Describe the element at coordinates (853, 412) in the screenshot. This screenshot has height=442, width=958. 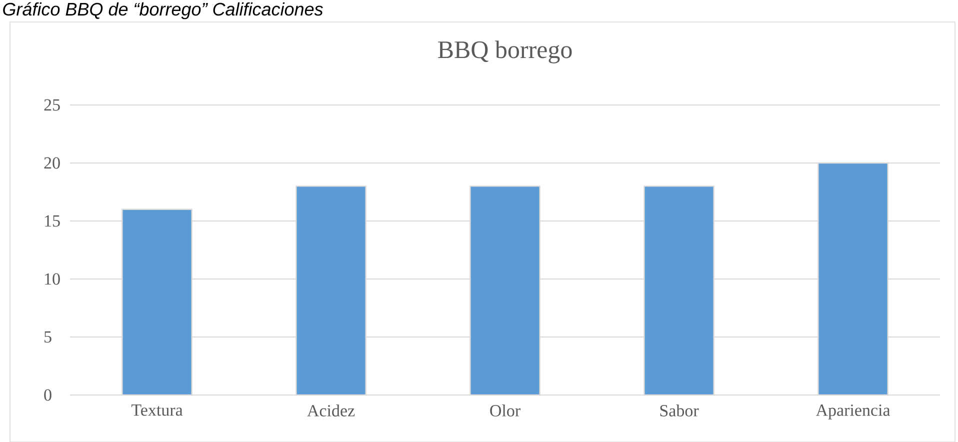
I see `x-tick-label: Apariencia` at that location.